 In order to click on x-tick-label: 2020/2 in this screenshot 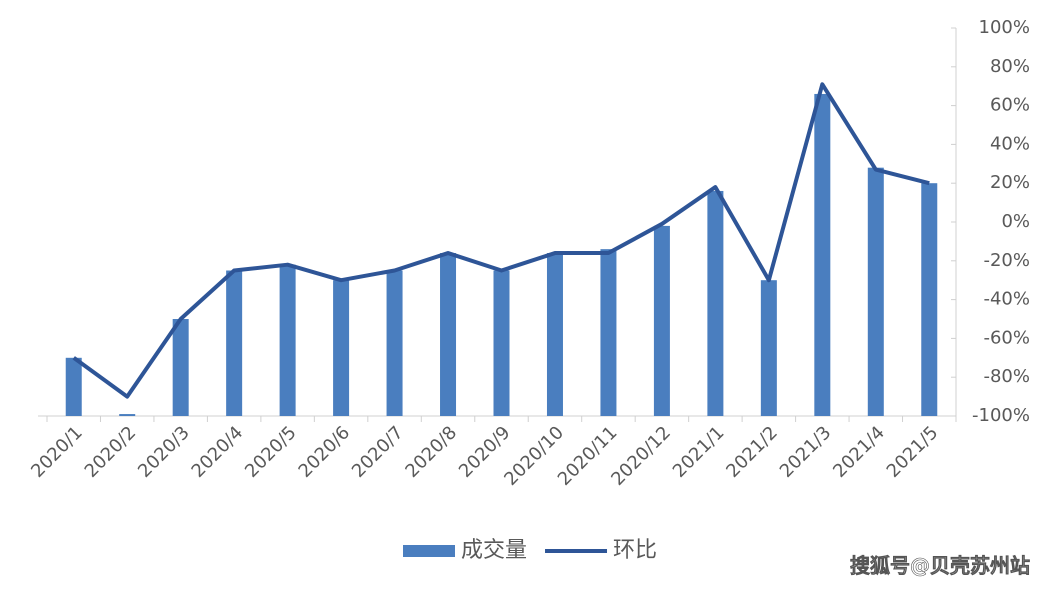, I will do `click(111, 452)`.